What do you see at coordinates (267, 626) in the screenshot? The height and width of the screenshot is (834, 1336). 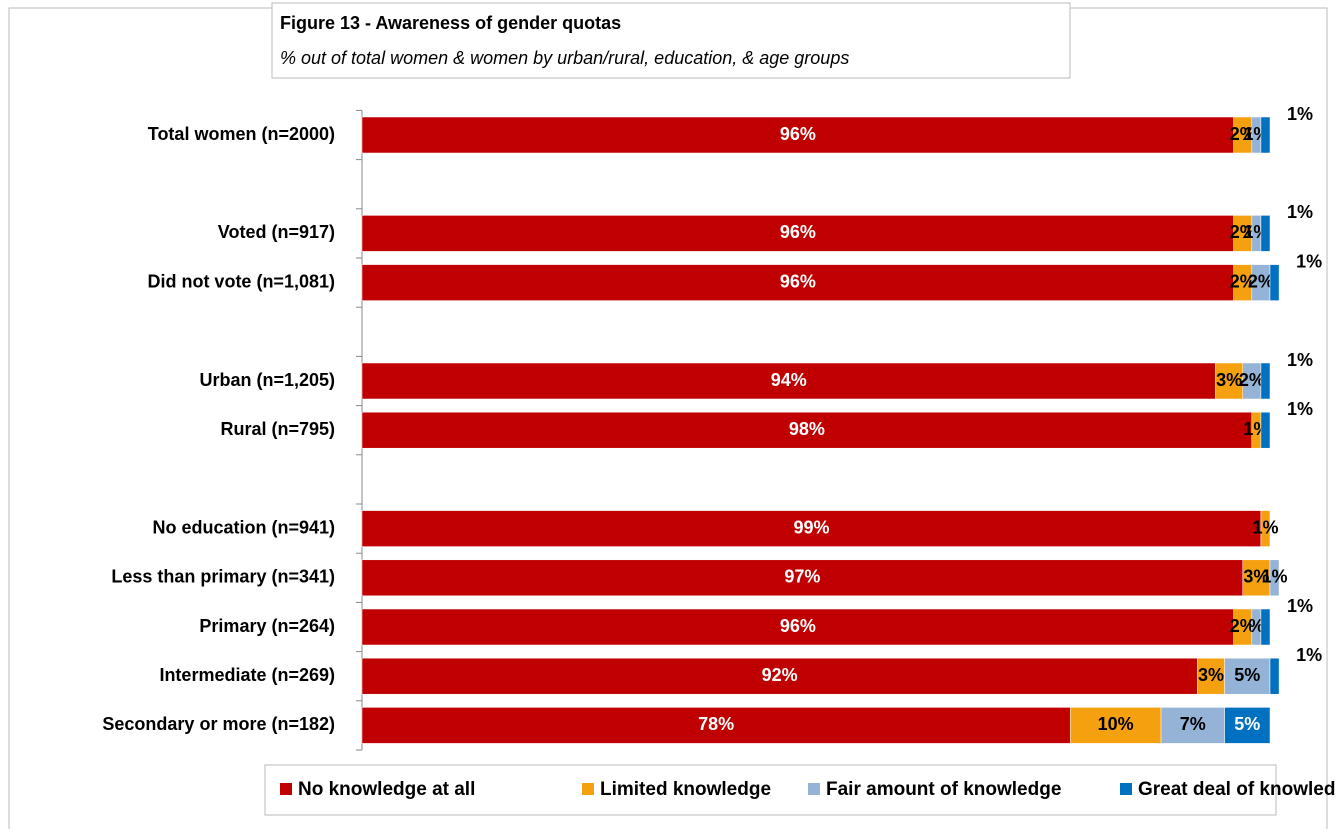 I see `category-label: Primary (n=264)` at bounding box center [267, 626].